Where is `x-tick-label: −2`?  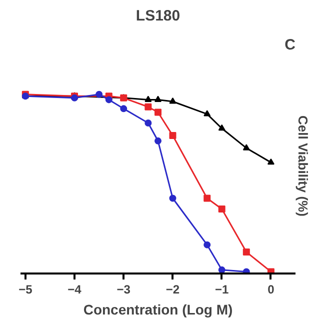 x-tick-label: −2 is located at coordinates (173, 289).